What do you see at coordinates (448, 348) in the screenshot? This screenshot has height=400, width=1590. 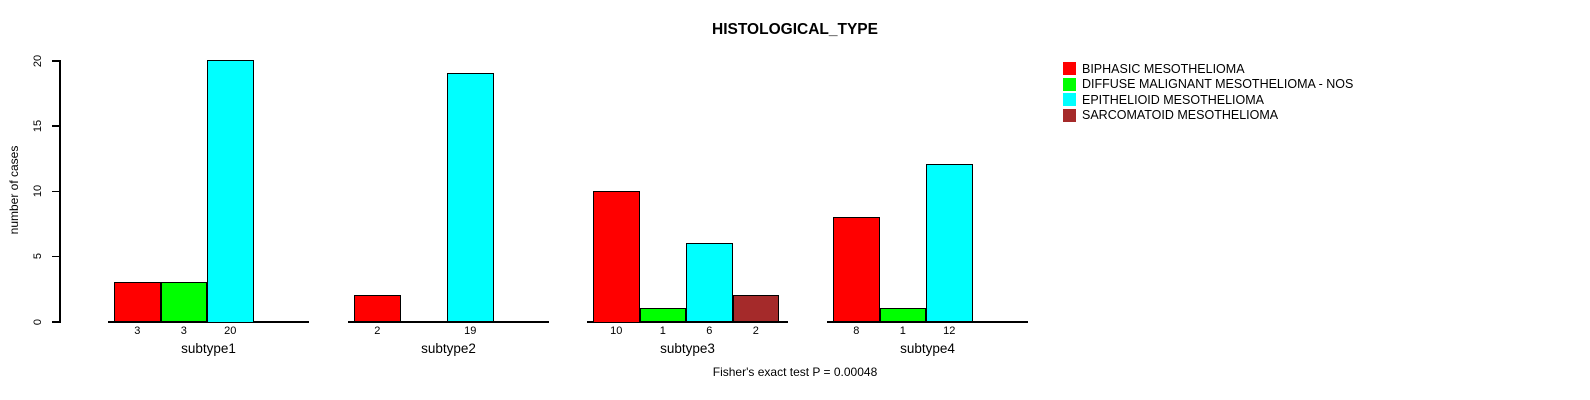 I see `category-label: subtype2` at bounding box center [448, 348].